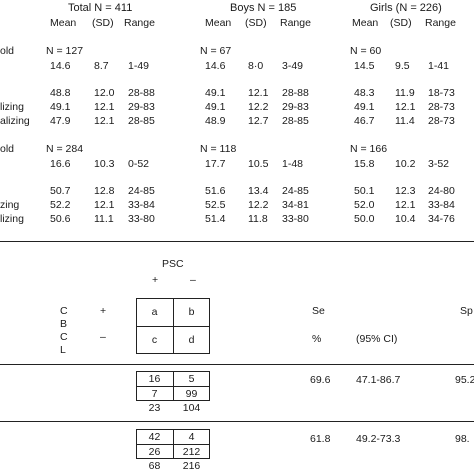  Describe the element at coordinates (237, 241) in the screenshot. I see `section-divider` at that location.